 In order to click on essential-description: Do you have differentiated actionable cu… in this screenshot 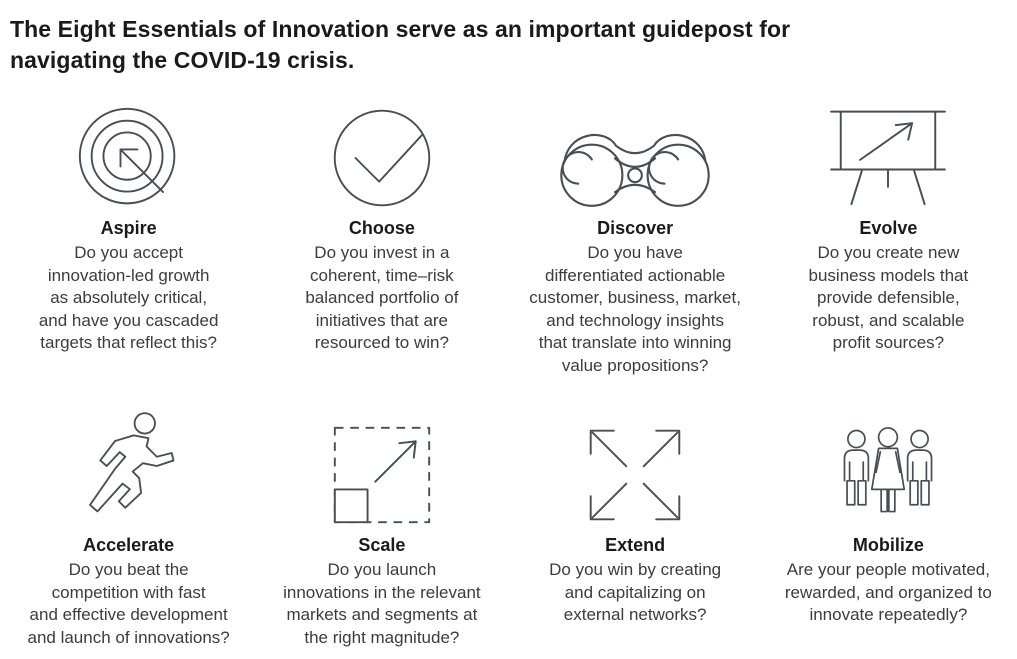, I will do `click(635, 309)`.